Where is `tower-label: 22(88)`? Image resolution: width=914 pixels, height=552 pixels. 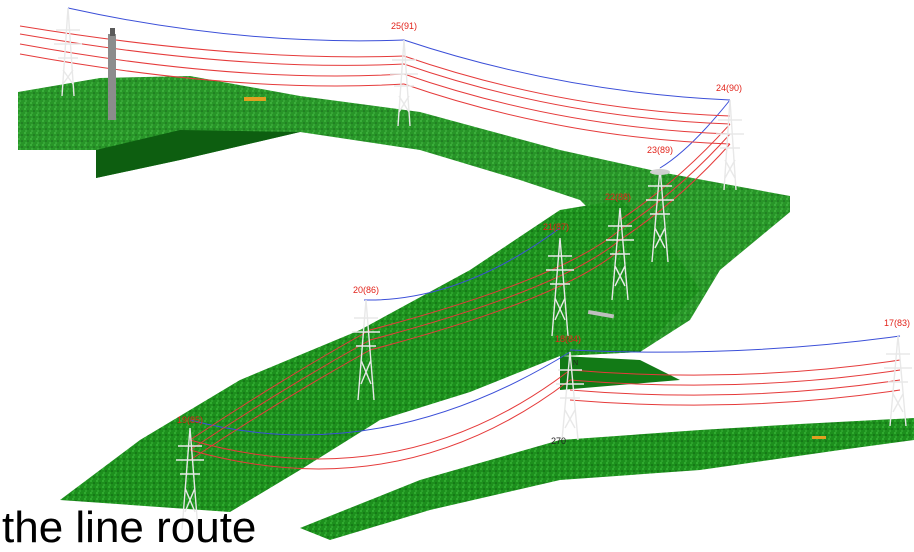
tower-label: 22(88) is located at coordinates (618, 197).